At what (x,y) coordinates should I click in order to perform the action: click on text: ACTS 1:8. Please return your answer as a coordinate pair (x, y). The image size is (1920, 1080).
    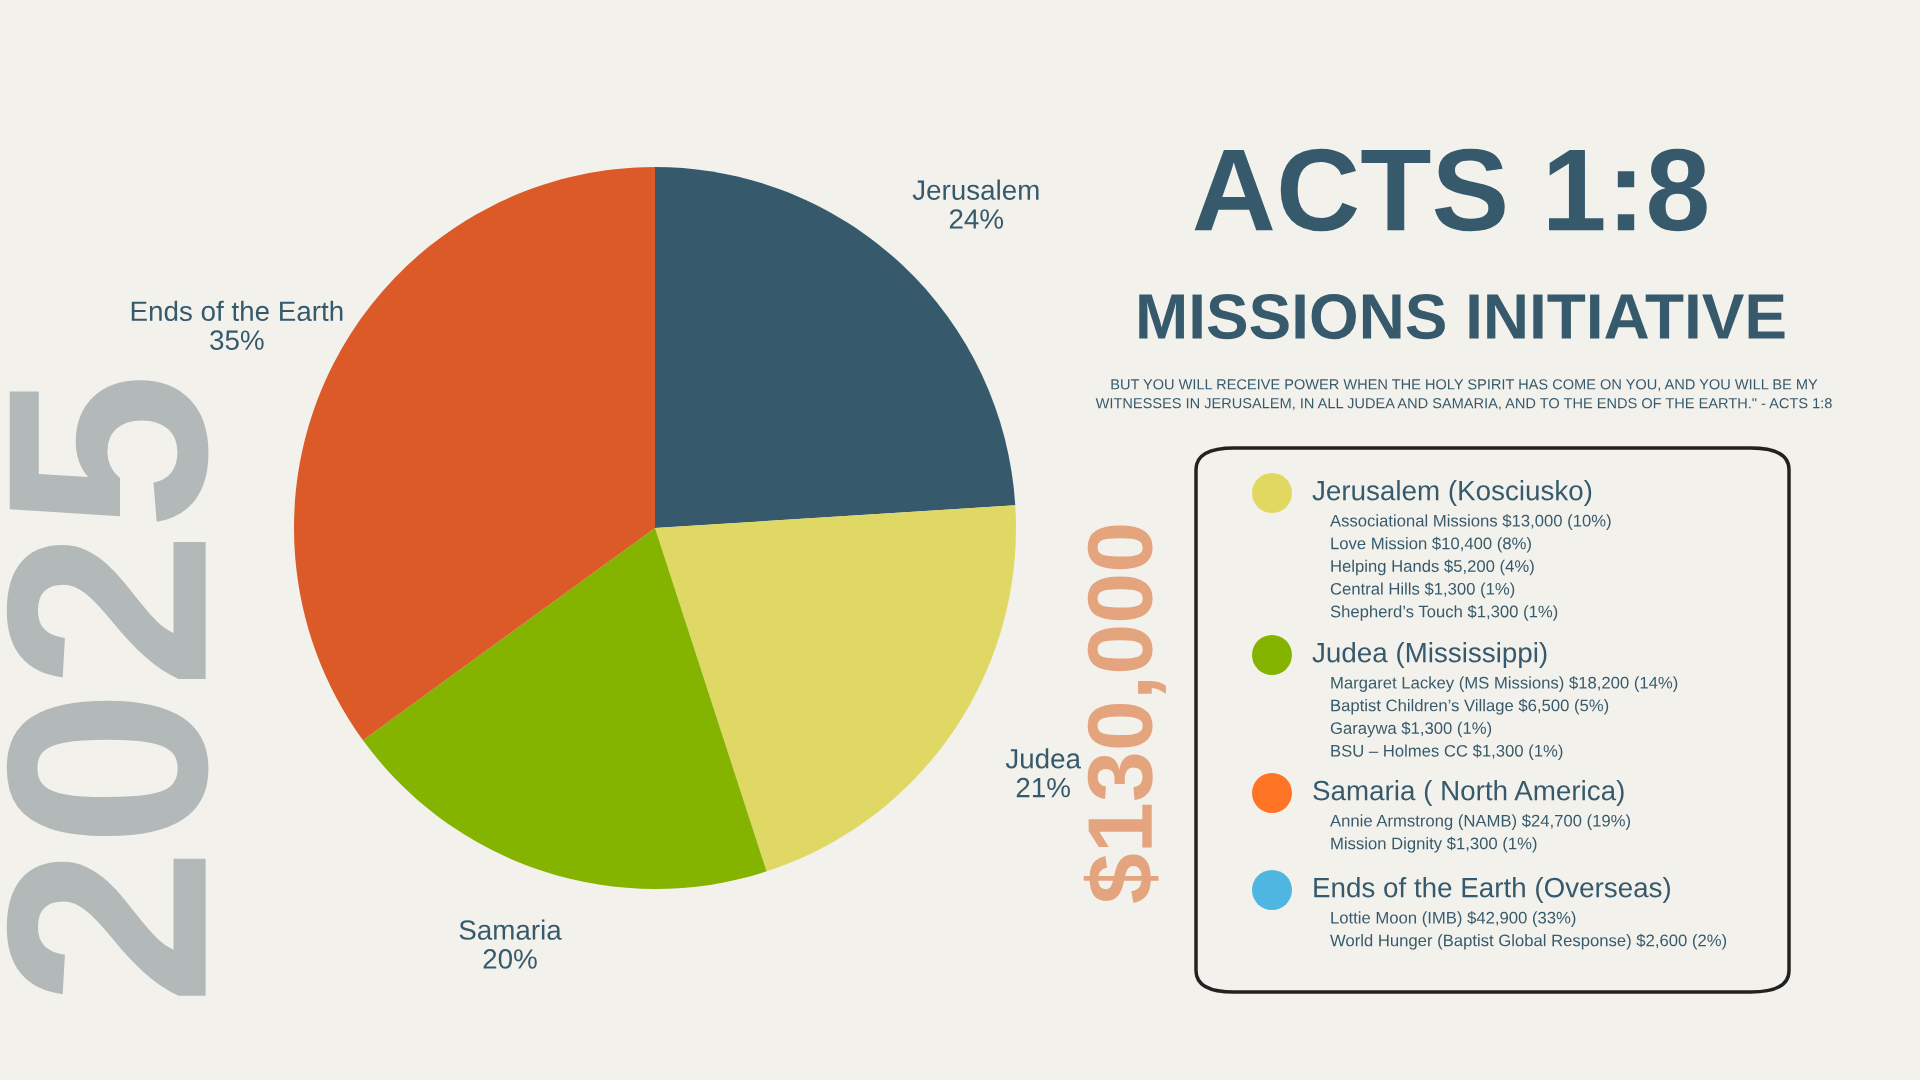
    Looking at the image, I should click on (1450, 190).